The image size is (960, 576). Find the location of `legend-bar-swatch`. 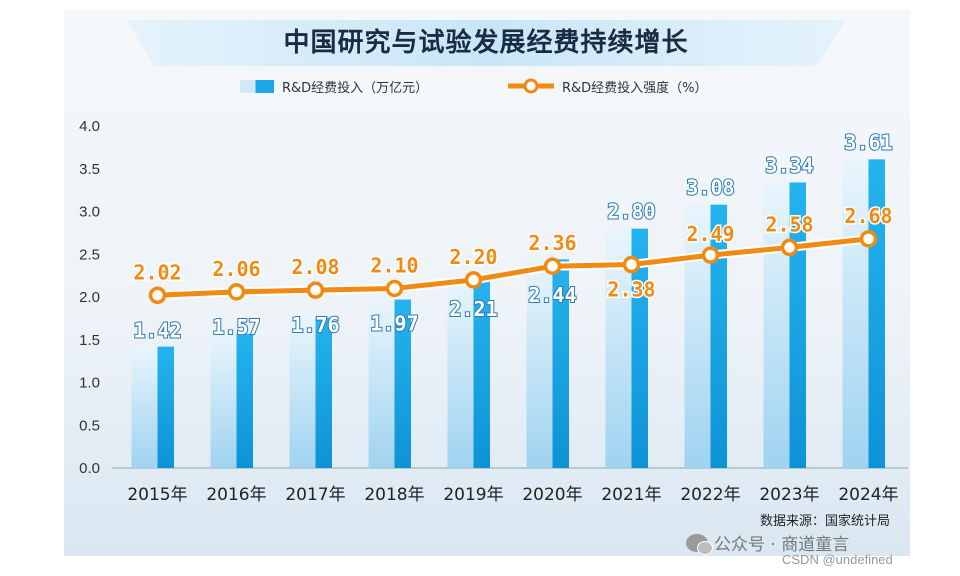

legend-bar-swatch is located at coordinates (257, 86).